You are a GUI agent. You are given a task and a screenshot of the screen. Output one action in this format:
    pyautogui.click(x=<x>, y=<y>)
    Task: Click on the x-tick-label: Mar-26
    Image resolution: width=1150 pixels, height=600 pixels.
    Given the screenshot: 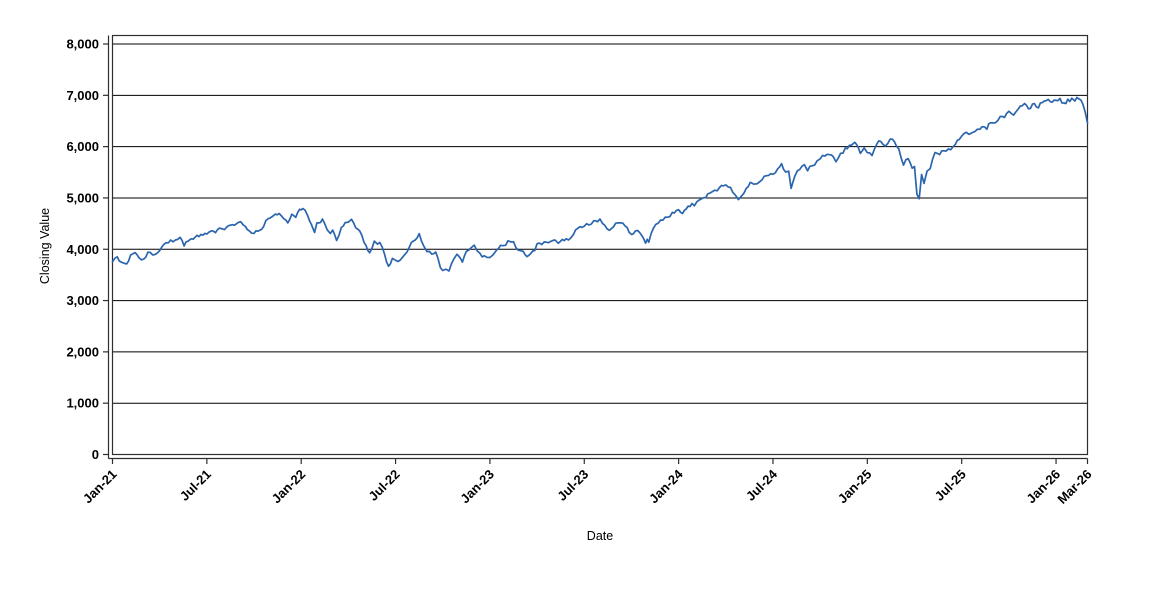 What is the action you would take?
    pyautogui.click(x=1074, y=487)
    